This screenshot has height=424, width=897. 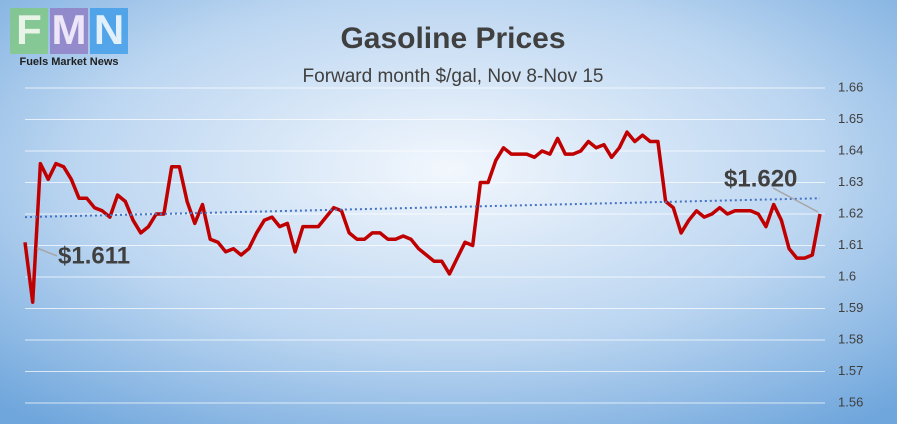 I want to click on logo-letter: N, so click(x=109, y=29).